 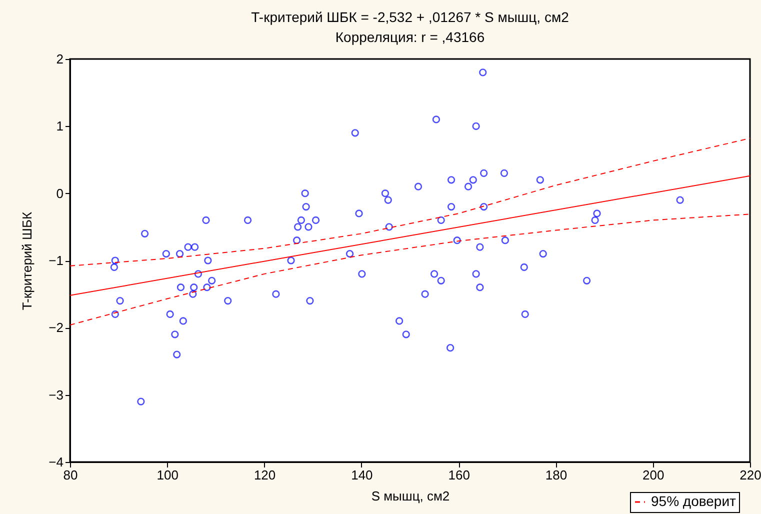 I want to click on y-tick-label: −1, so click(x=56, y=260).